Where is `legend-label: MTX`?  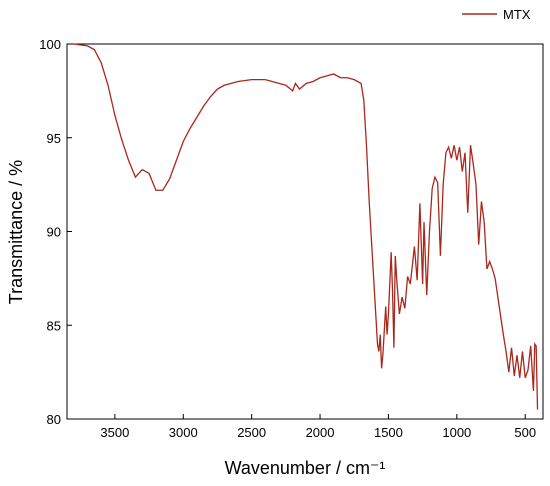
legend-label: MTX is located at coordinates (517, 14).